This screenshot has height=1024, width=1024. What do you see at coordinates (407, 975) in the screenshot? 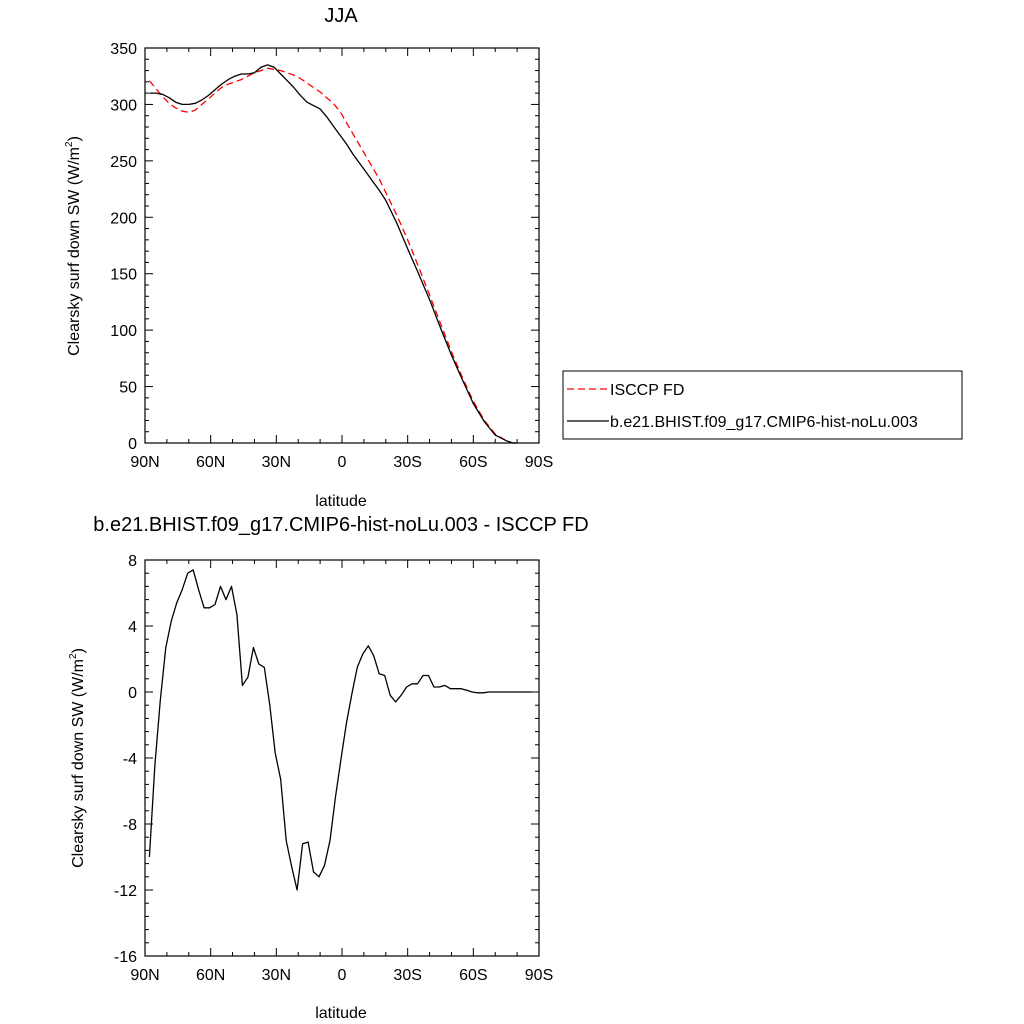
I see `bottom-xtick-label: 30S` at bounding box center [407, 975].